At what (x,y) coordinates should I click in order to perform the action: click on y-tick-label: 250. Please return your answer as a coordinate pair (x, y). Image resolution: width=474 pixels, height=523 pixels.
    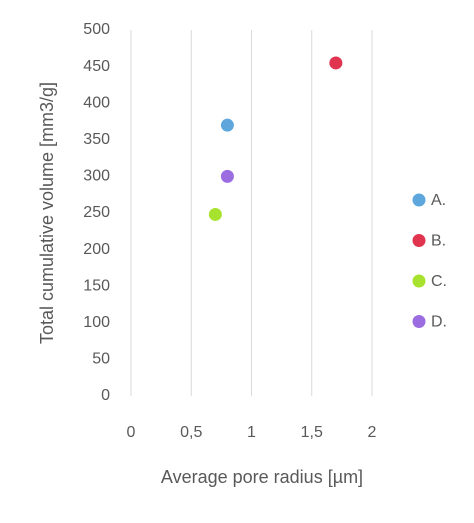
    Looking at the image, I should click on (96, 212).